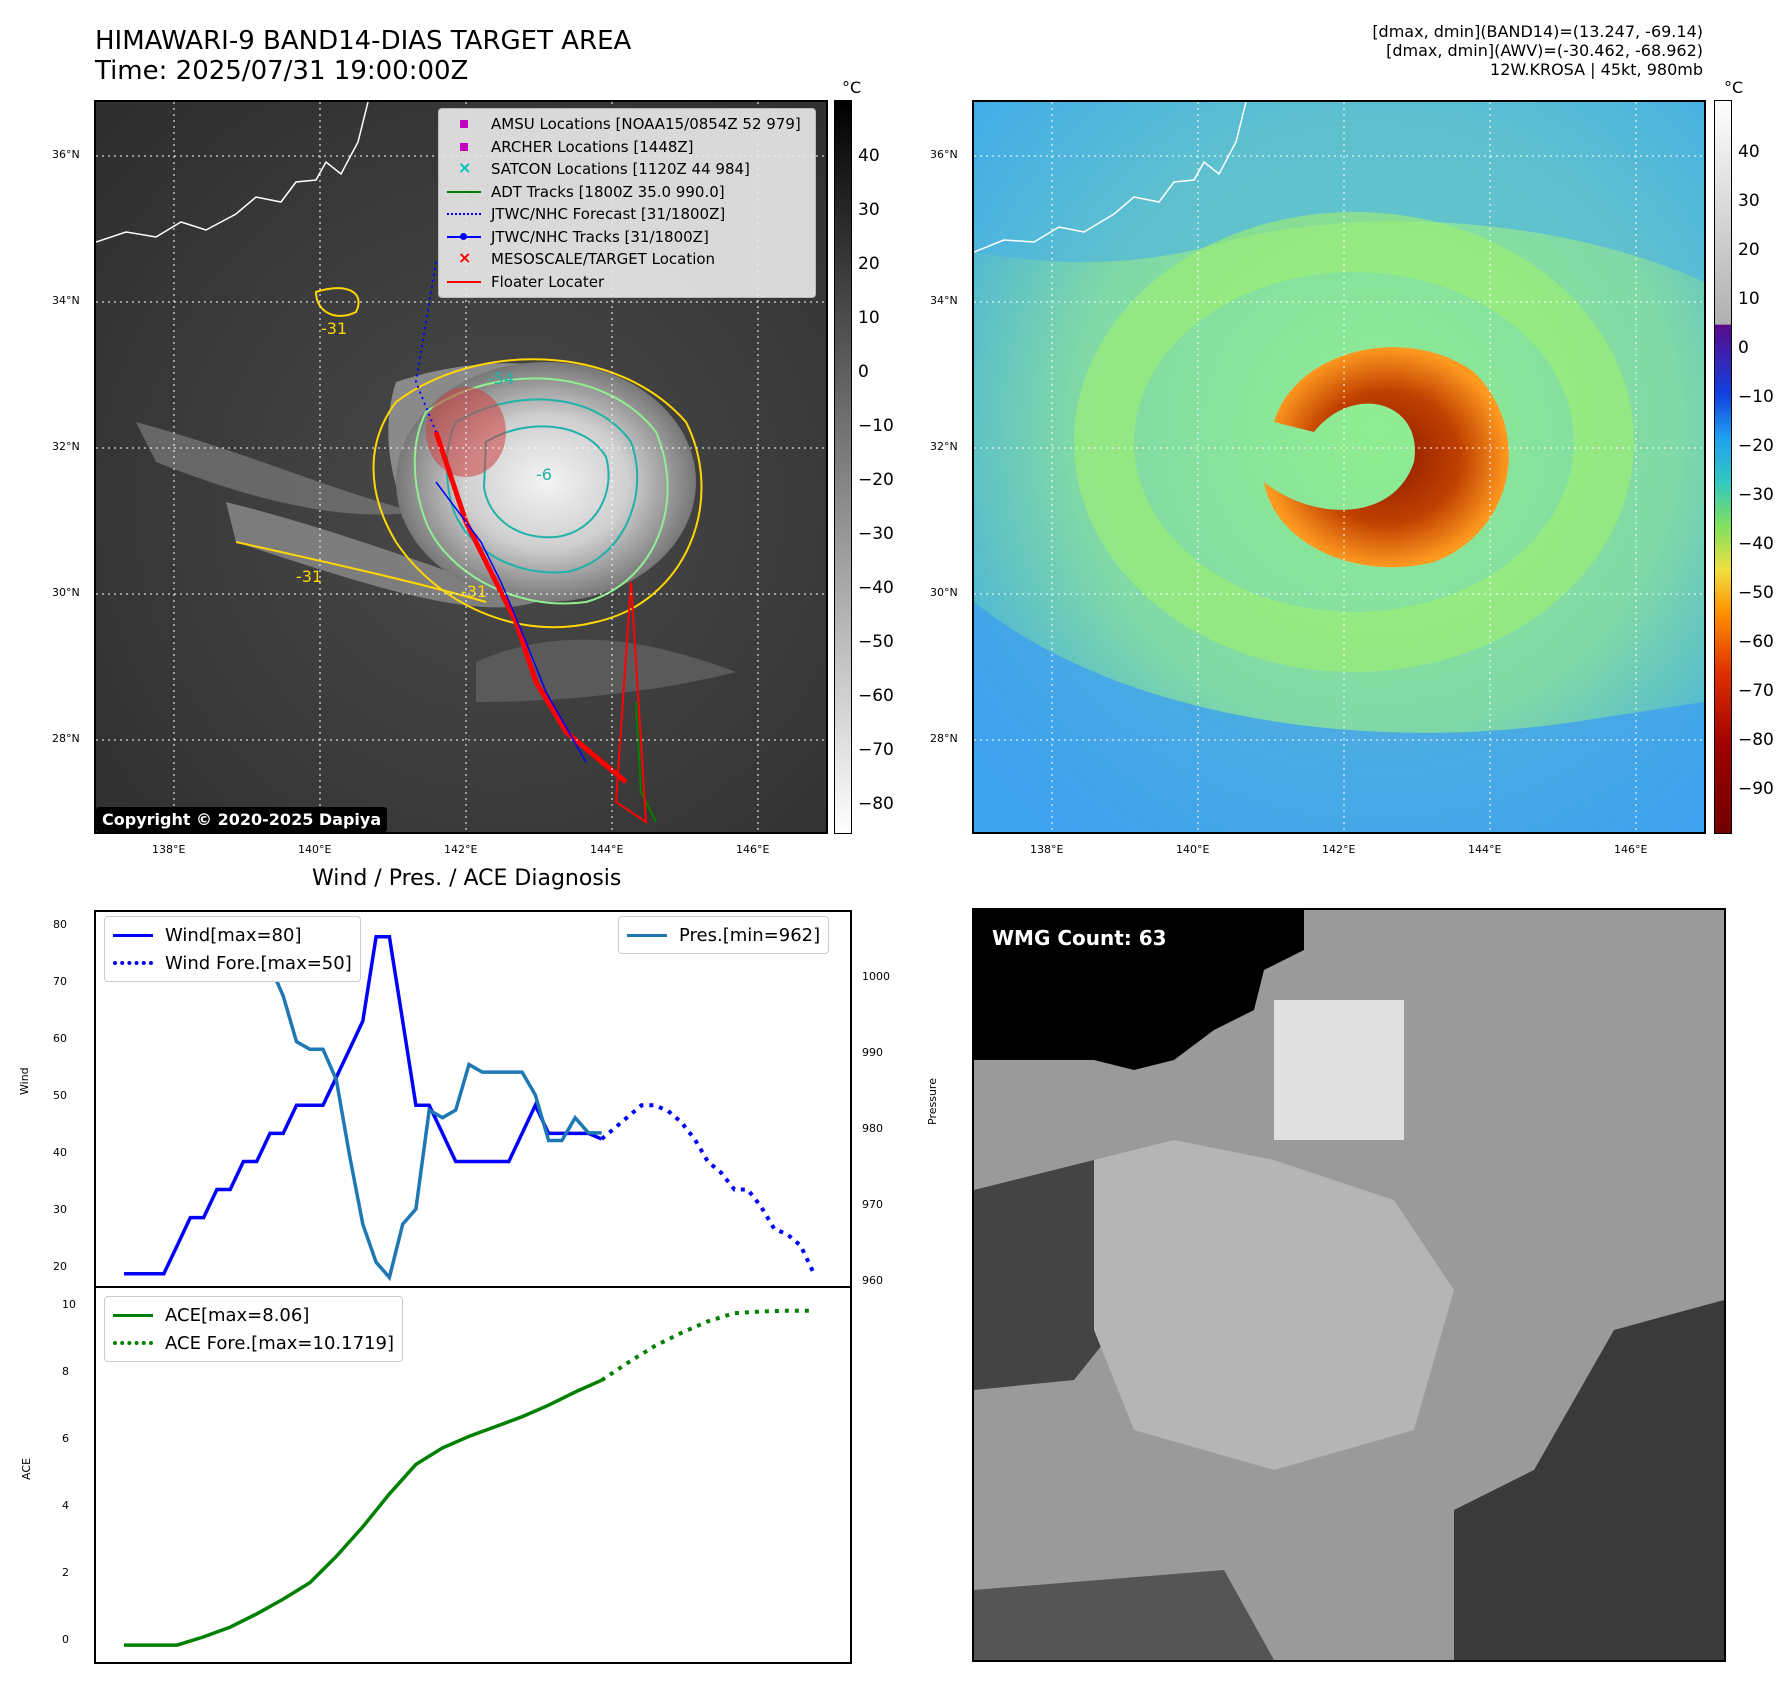 The image size is (1788, 1690). Describe the element at coordinates (363, 41) in the screenshot. I see `page-title: HIMAWARI-9 BAND14-DIAS TARGET AREA` at that location.